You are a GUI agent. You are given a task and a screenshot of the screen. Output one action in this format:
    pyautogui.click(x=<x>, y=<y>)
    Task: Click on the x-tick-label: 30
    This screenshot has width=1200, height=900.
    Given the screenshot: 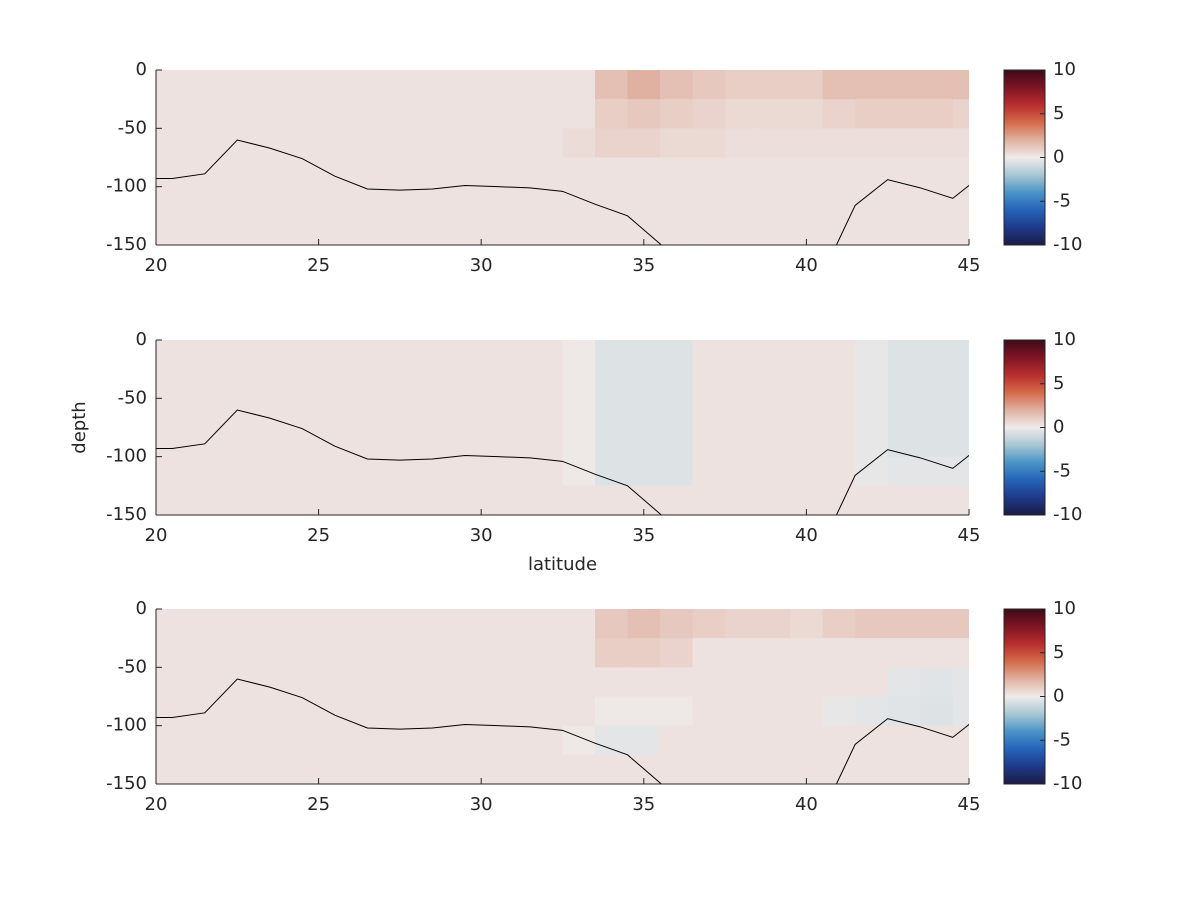 What is the action you would take?
    pyautogui.click(x=481, y=265)
    